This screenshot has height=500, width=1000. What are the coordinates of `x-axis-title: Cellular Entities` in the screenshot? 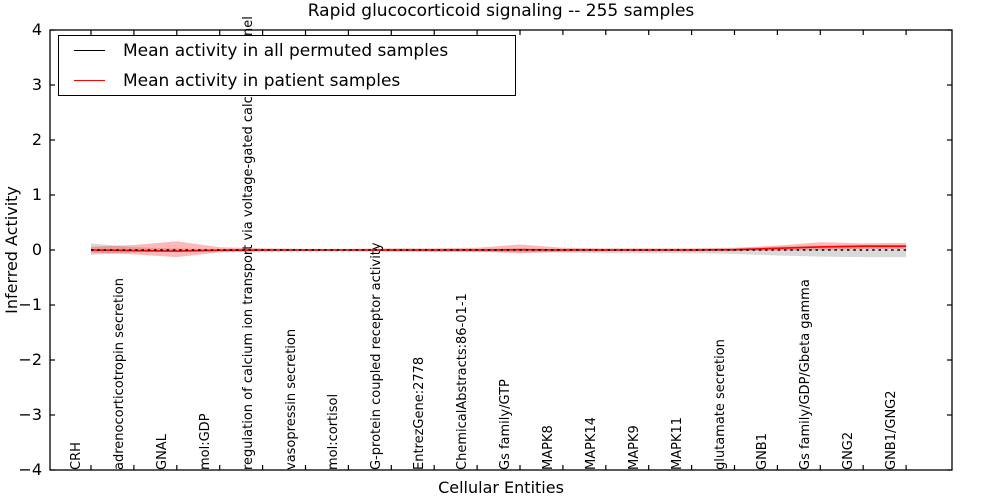 It's located at (501, 487).